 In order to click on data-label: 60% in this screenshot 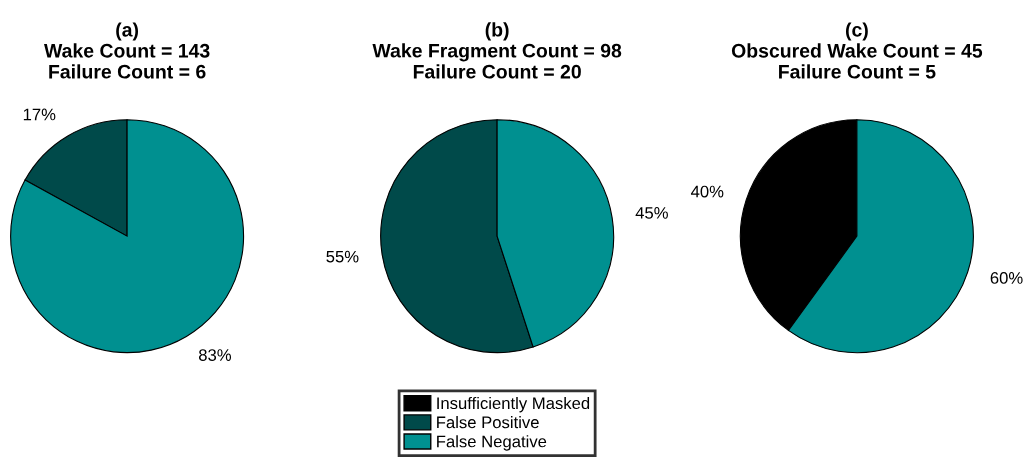, I will do `click(1006, 278)`.